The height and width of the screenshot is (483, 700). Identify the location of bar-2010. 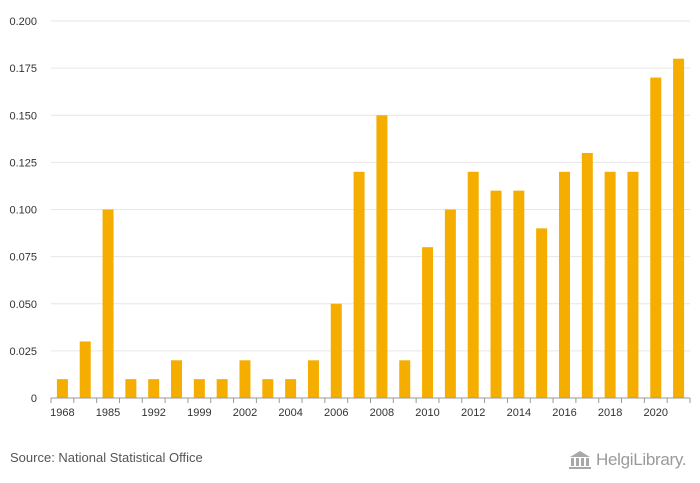
(428, 322).